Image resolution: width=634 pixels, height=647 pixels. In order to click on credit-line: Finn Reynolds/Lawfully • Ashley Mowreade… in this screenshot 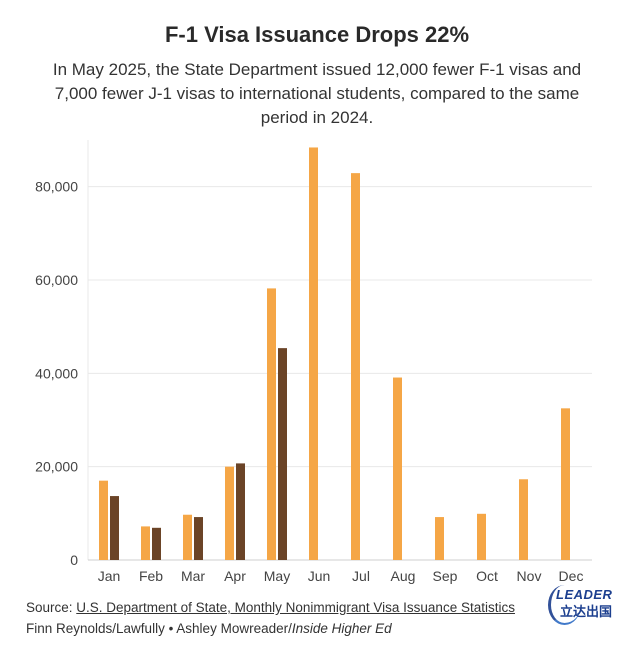, I will do `click(209, 628)`.